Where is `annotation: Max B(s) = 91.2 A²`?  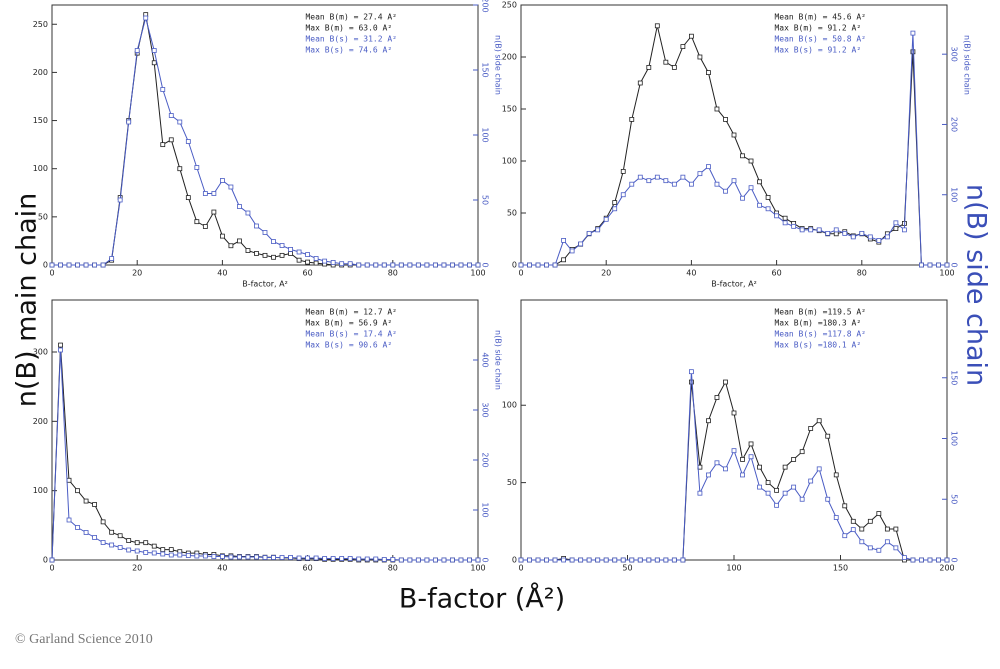 annotation: Max B(s) = 91.2 A² is located at coordinates (817, 50).